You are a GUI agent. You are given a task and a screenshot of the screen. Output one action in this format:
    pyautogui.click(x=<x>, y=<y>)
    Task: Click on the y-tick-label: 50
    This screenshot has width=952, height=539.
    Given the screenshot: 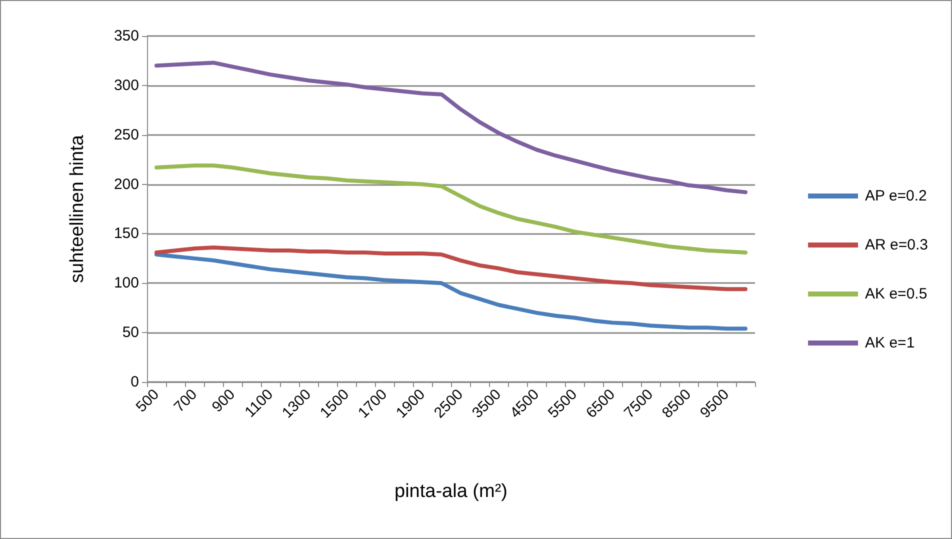 What is the action you would take?
    pyautogui.click(x=130, y=333)
    